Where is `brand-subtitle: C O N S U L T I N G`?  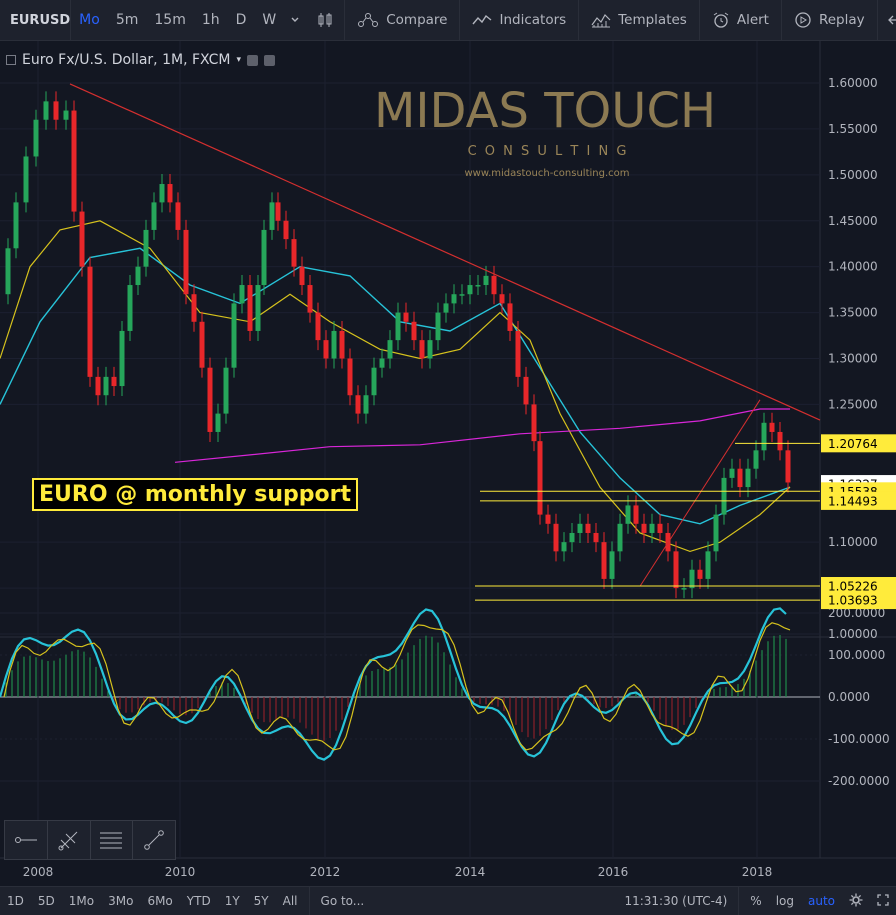
brand-subtitle: C O N S U L T I N G is located at coordinates (548, 151).